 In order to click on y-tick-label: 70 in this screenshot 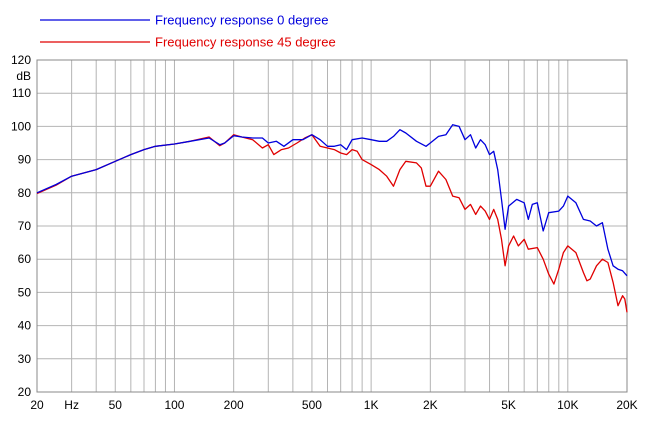, I will do `click(25, 226)`.